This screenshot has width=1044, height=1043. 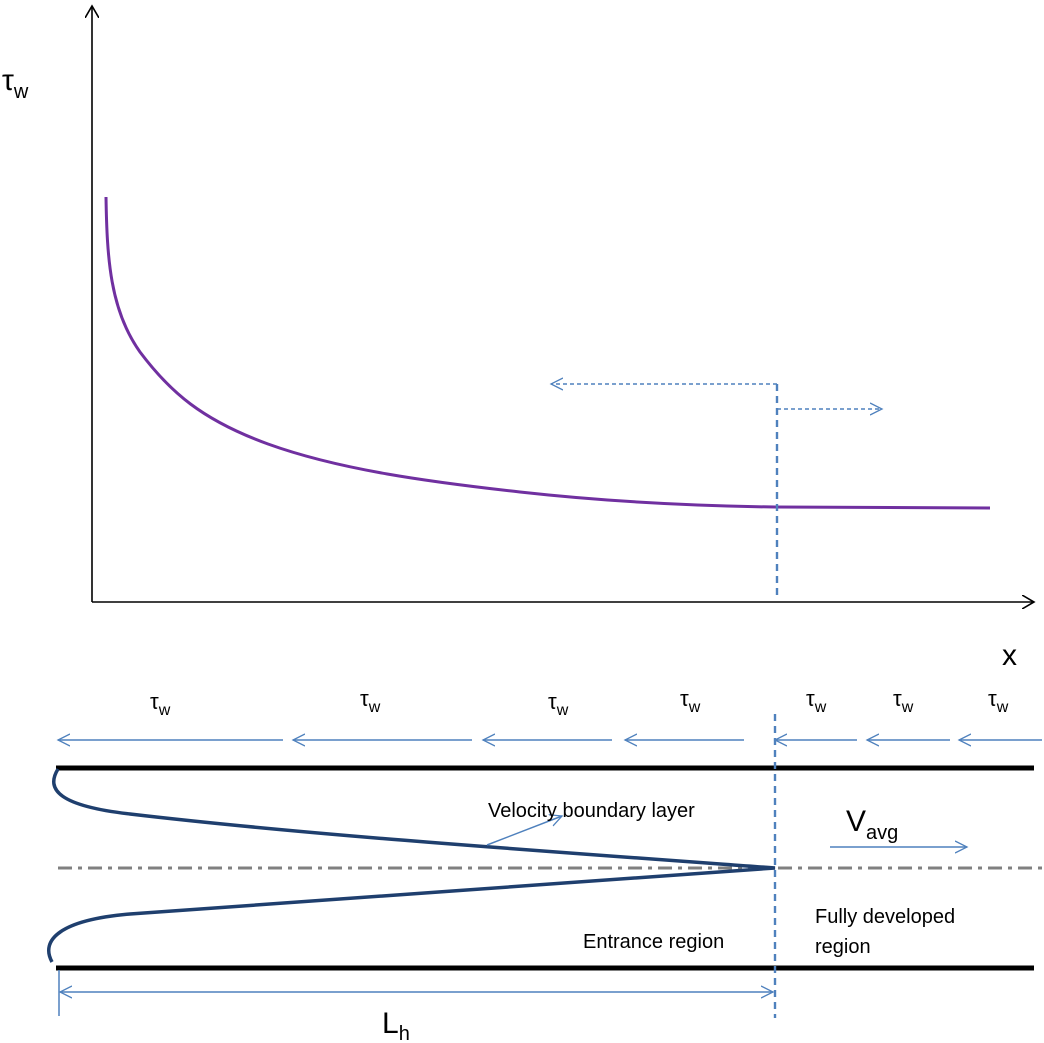 I want to click on entrance-region-label: Entrance region, so click(x=653, y=942).